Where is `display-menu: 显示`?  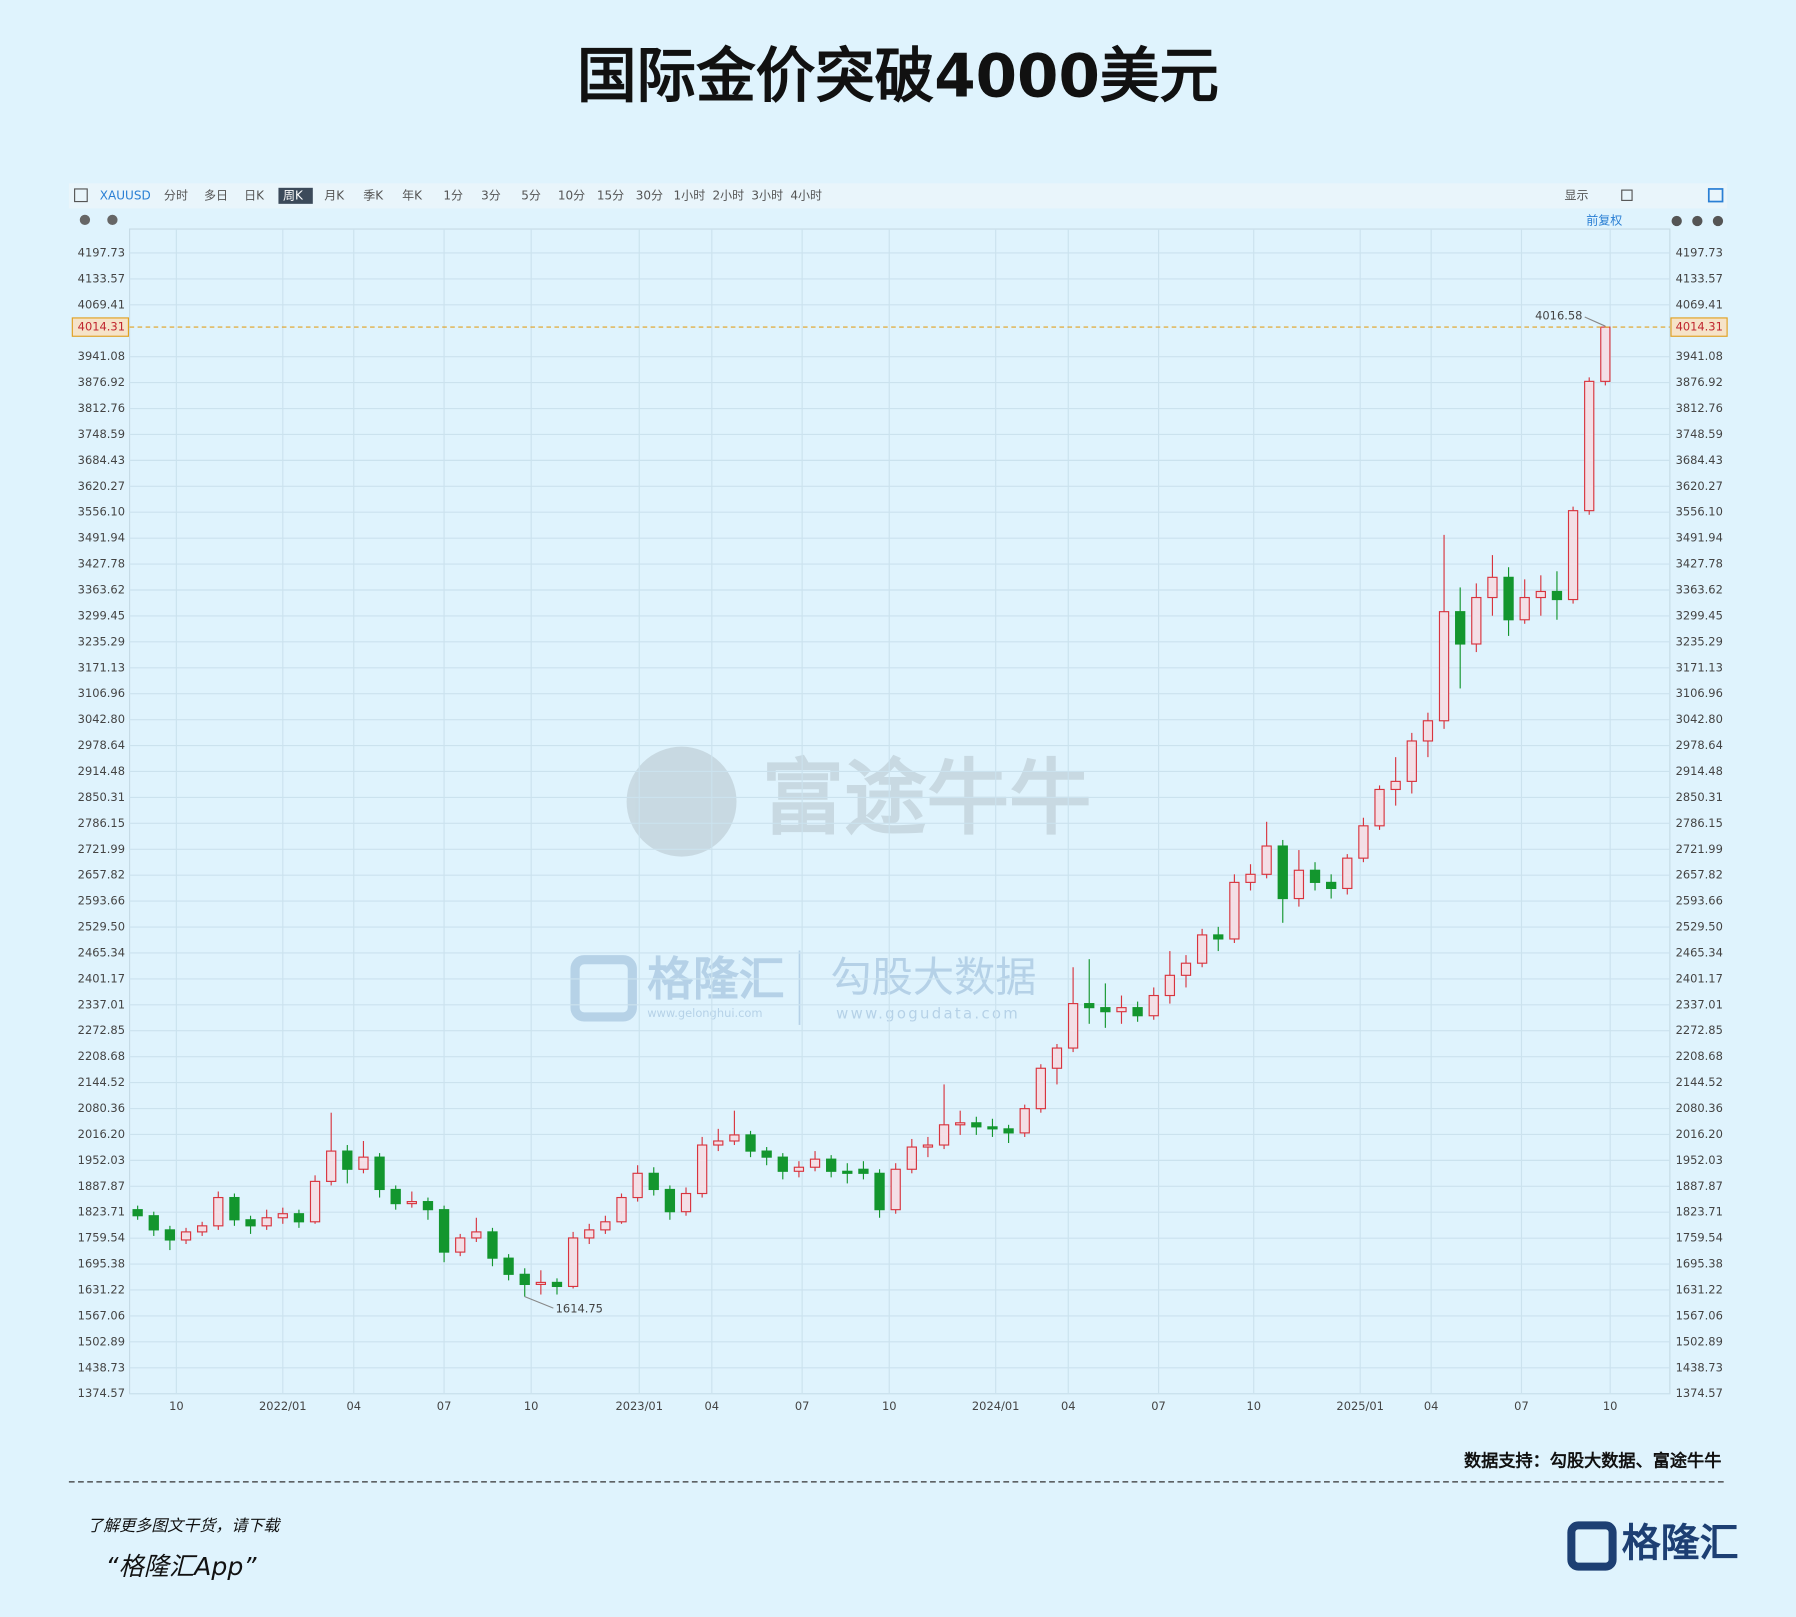 display-menu: 显示 is located at coordinates (1576, 195).